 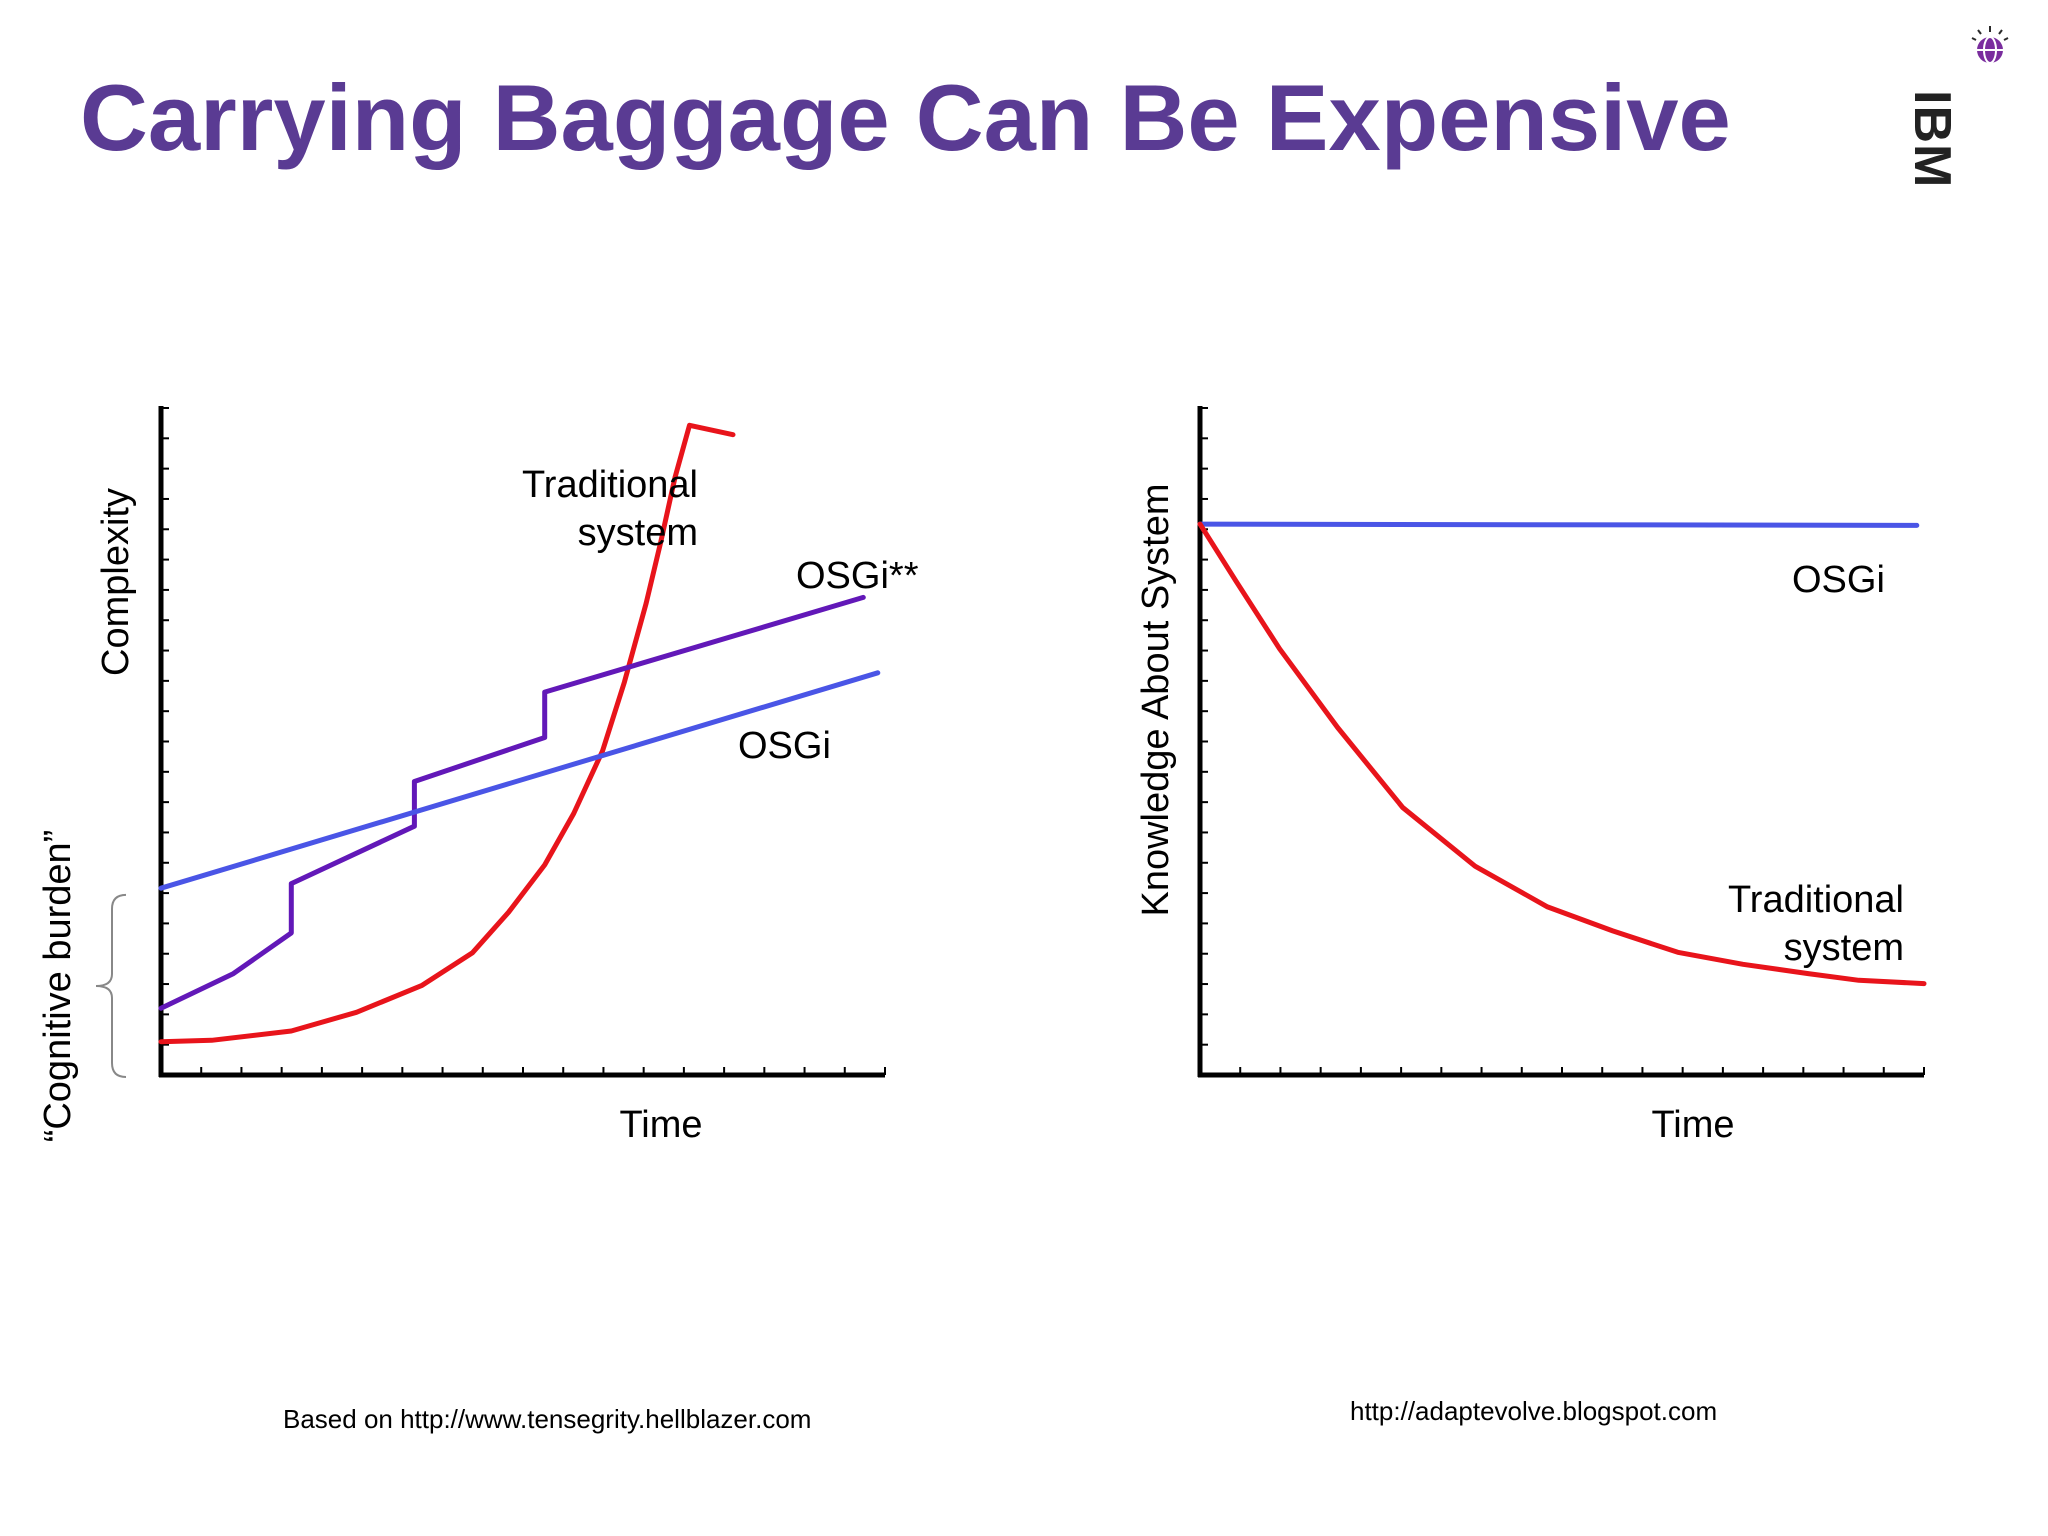 I want to click on series-line-osgistarstar, so click(x=512, y=802).